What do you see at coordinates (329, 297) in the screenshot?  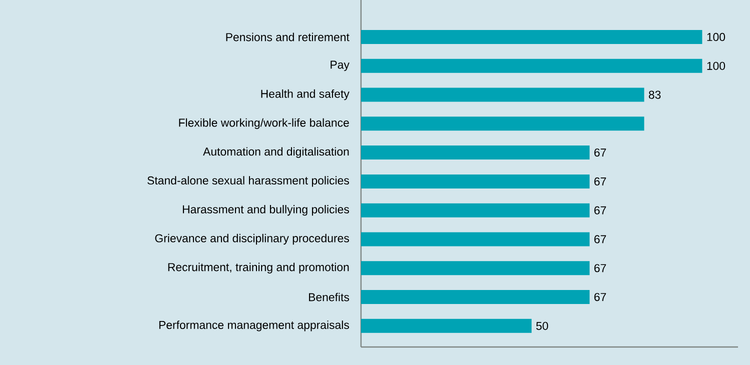 I see `y-tick-label: Benefits` at bounding box center [329, 297].